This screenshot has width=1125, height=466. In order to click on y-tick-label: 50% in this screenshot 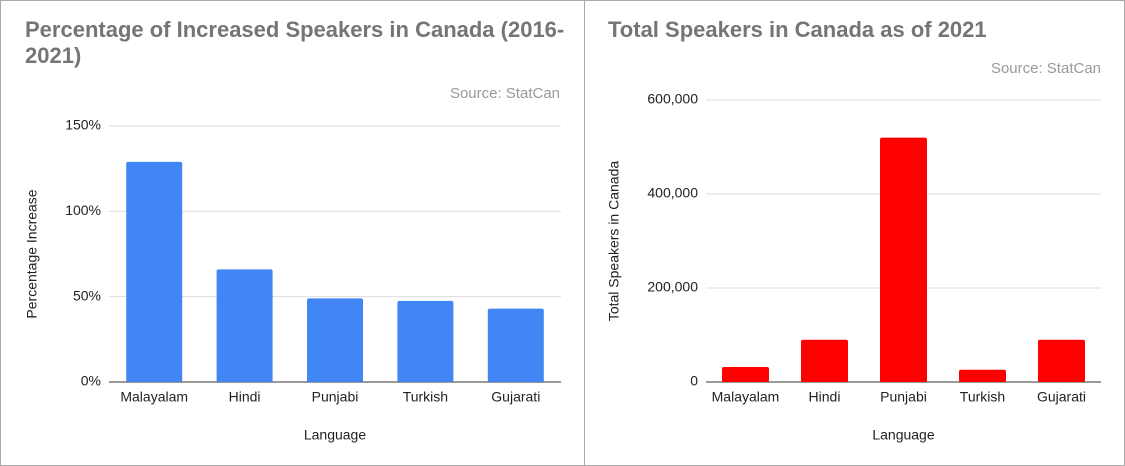, I will do `click(87, 295)`.